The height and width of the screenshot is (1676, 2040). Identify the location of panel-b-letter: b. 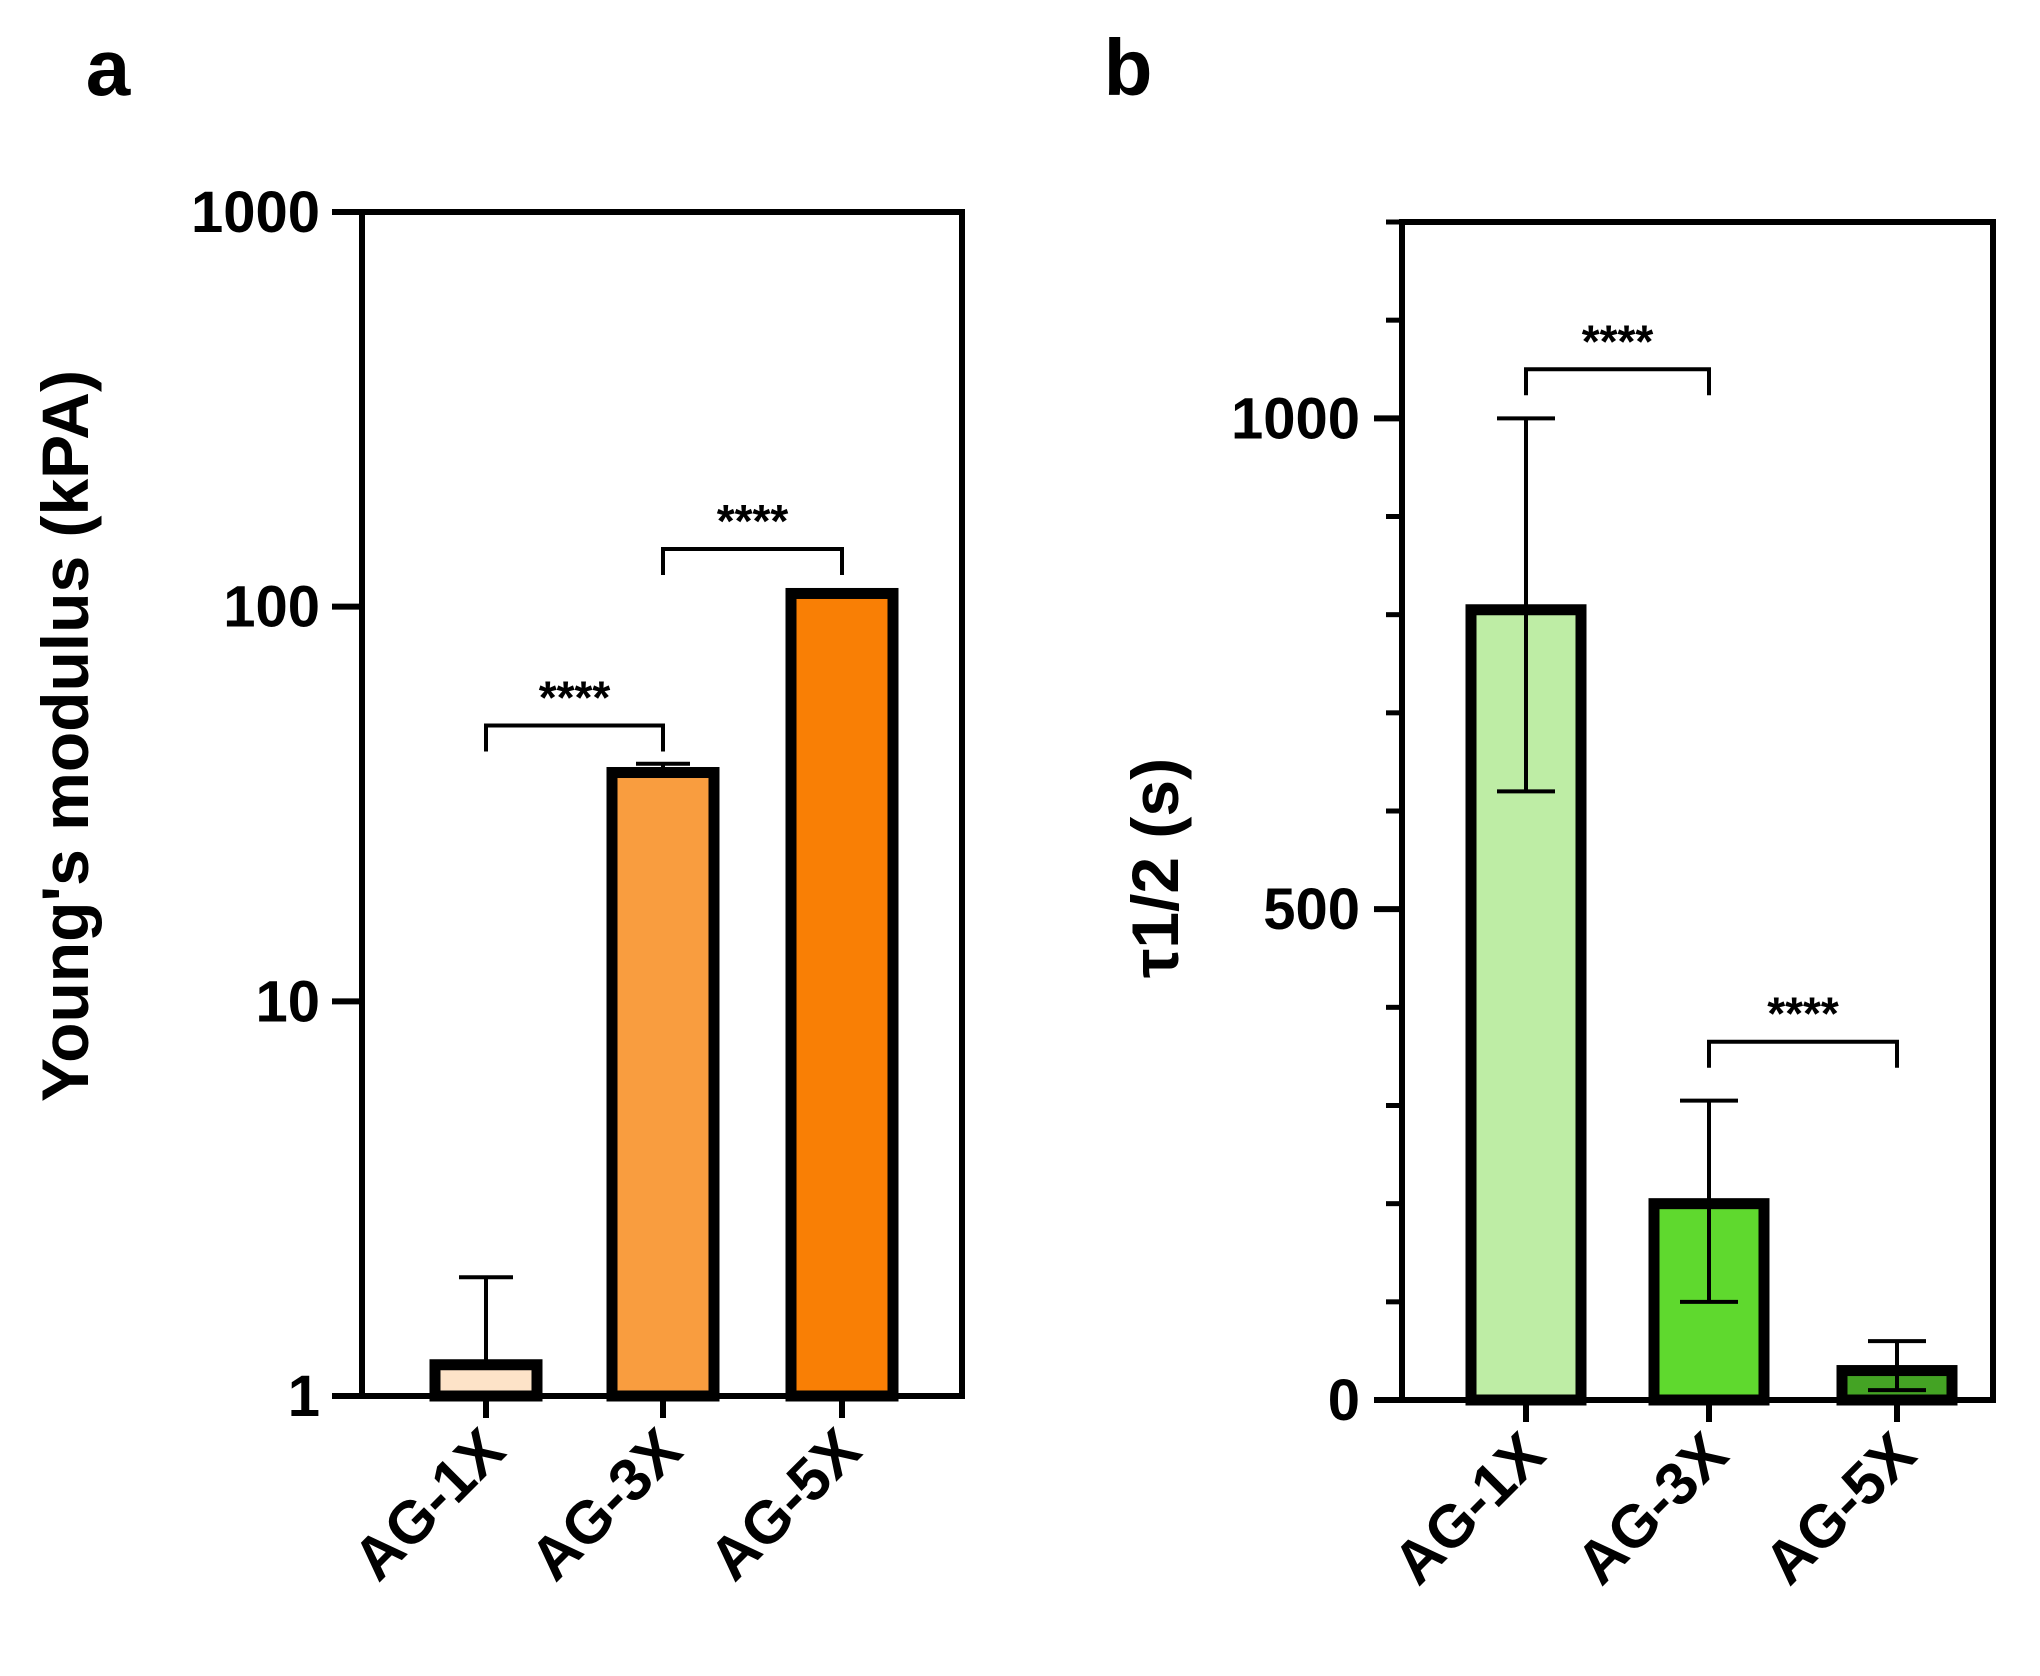
(1128, 67).